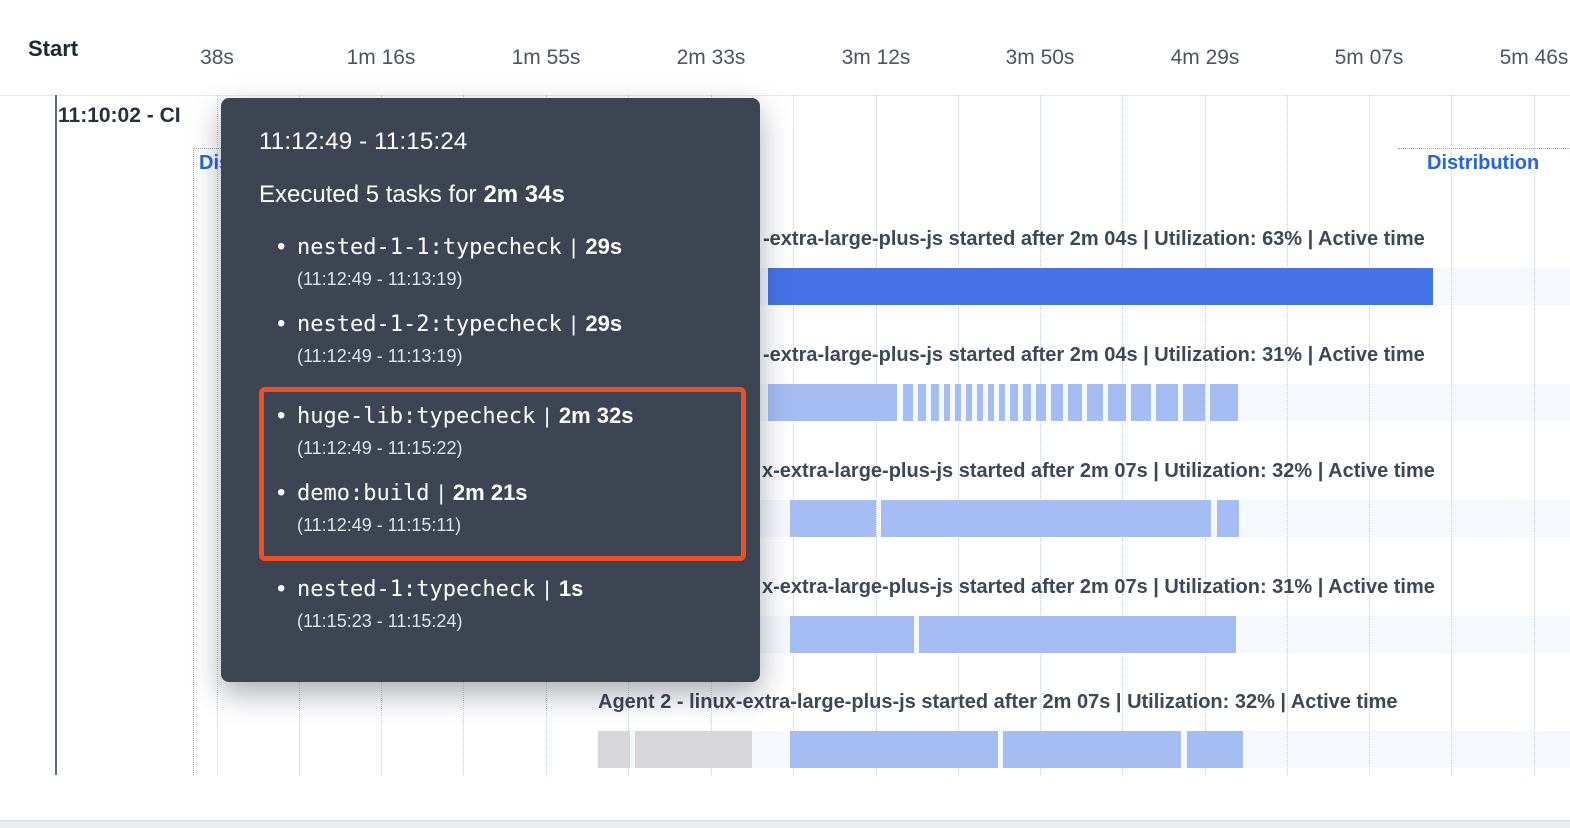  What do you see at coordinates (711, 57) in the screenshot?
I see `axis-tick-label: 2m 33s` at bounding box center [711, 57].